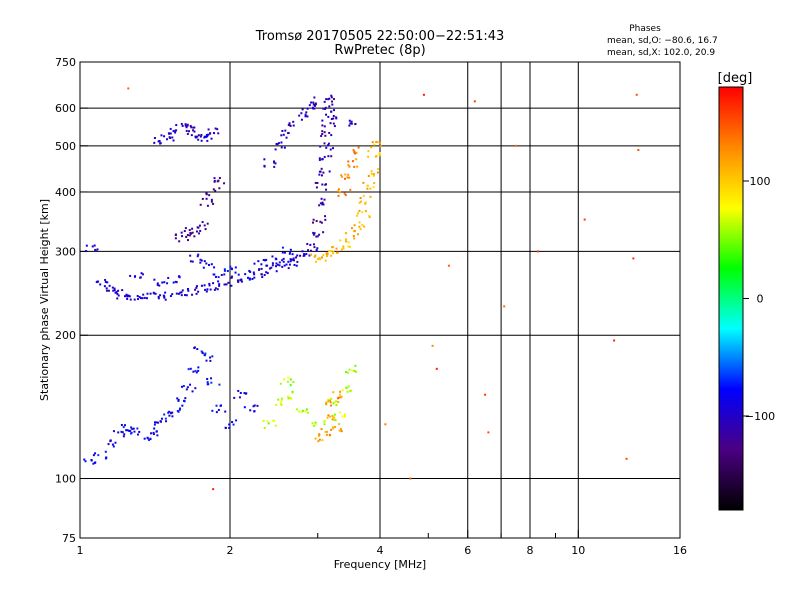  I want to click on phases-heading: Phases, so click(645, 29).